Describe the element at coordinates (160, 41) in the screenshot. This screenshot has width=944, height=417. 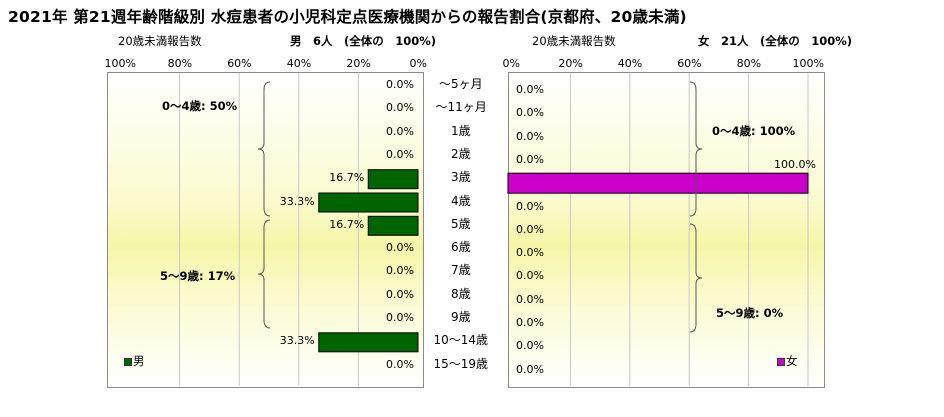
I see `left-axis-label: 20歳未満報告数` at that location.